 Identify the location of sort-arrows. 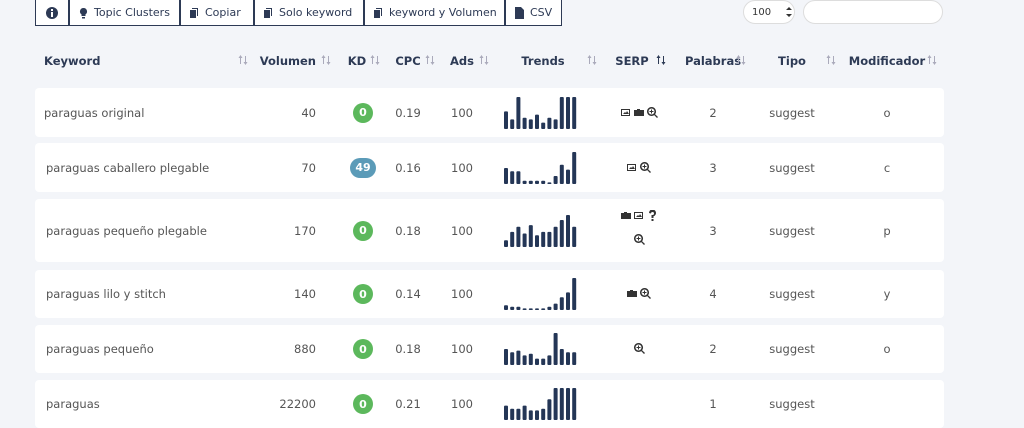
(932, 60).